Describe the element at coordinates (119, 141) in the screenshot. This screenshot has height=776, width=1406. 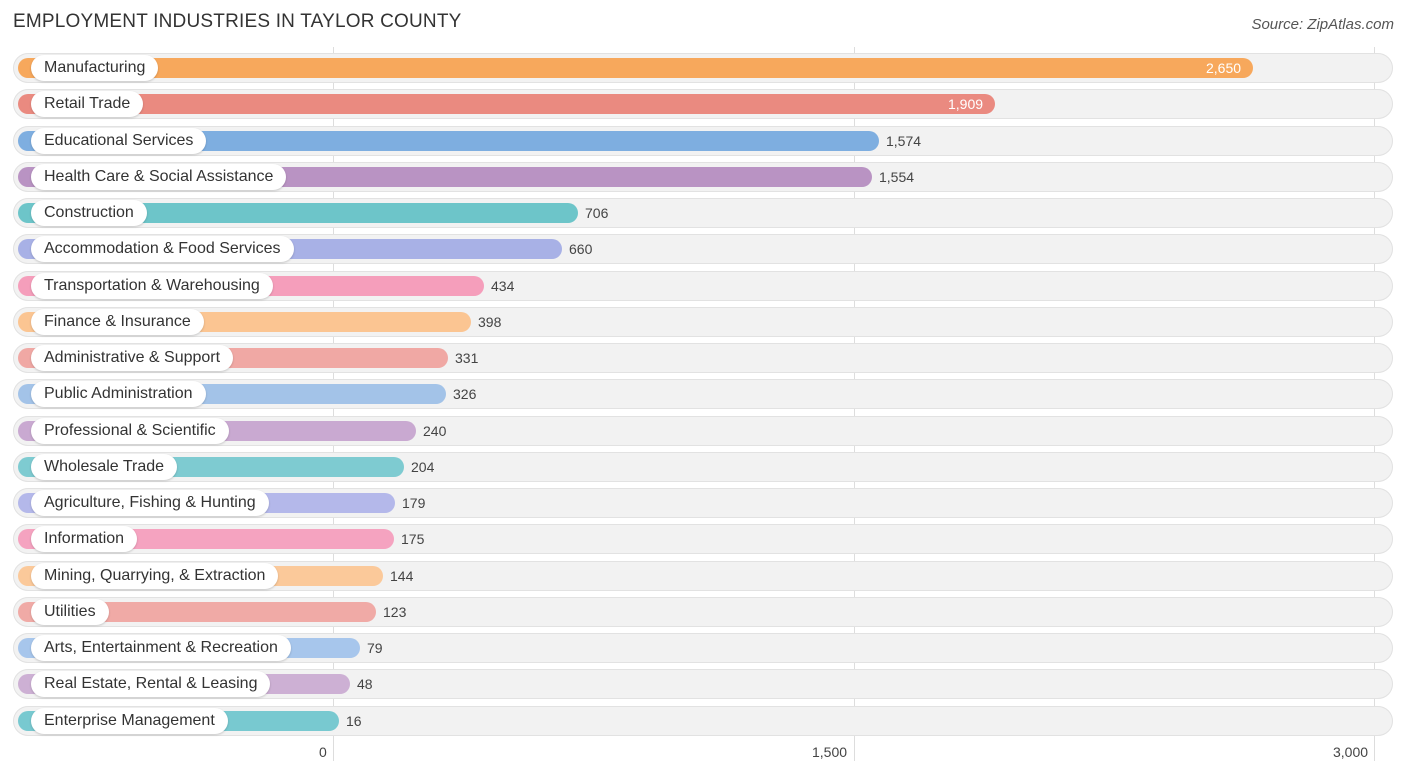
I see `category-label: Educational Services` at that location.